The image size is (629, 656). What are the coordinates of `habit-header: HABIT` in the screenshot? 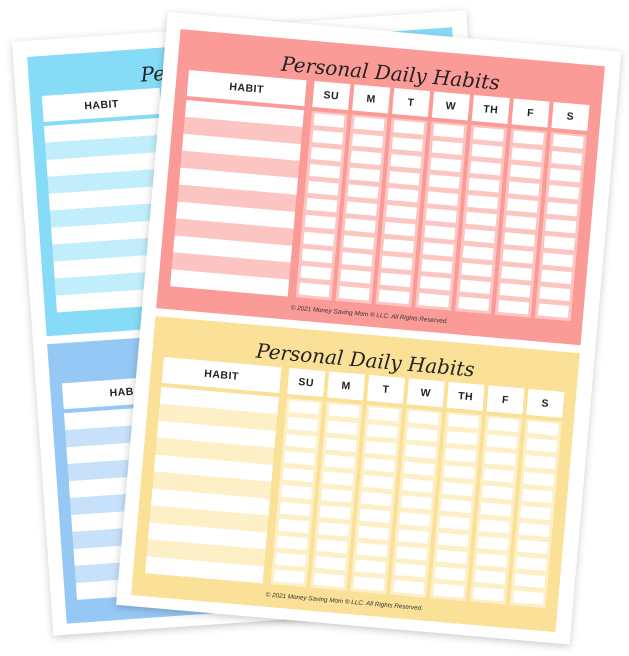 It's located at (101, 105).